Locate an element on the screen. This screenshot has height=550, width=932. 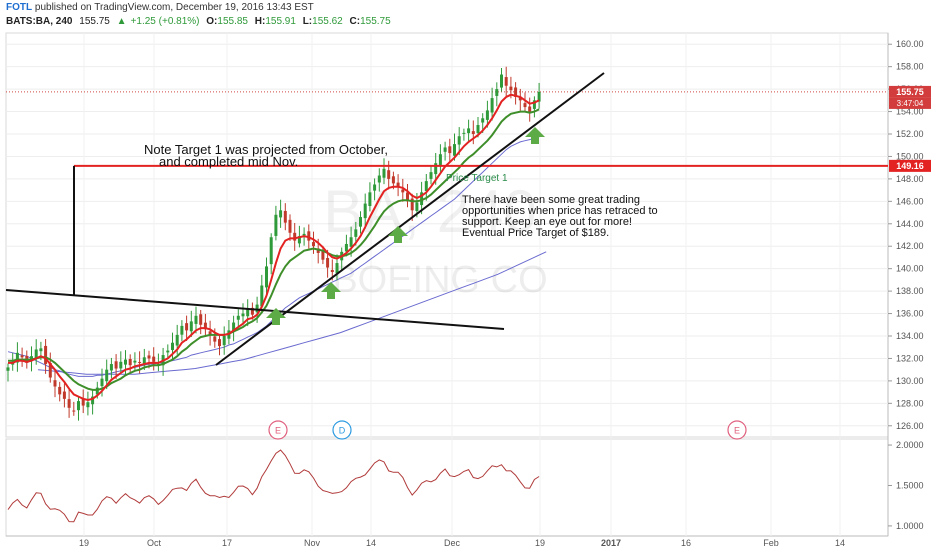
earnings-marker is located at coordinates (278, 430).